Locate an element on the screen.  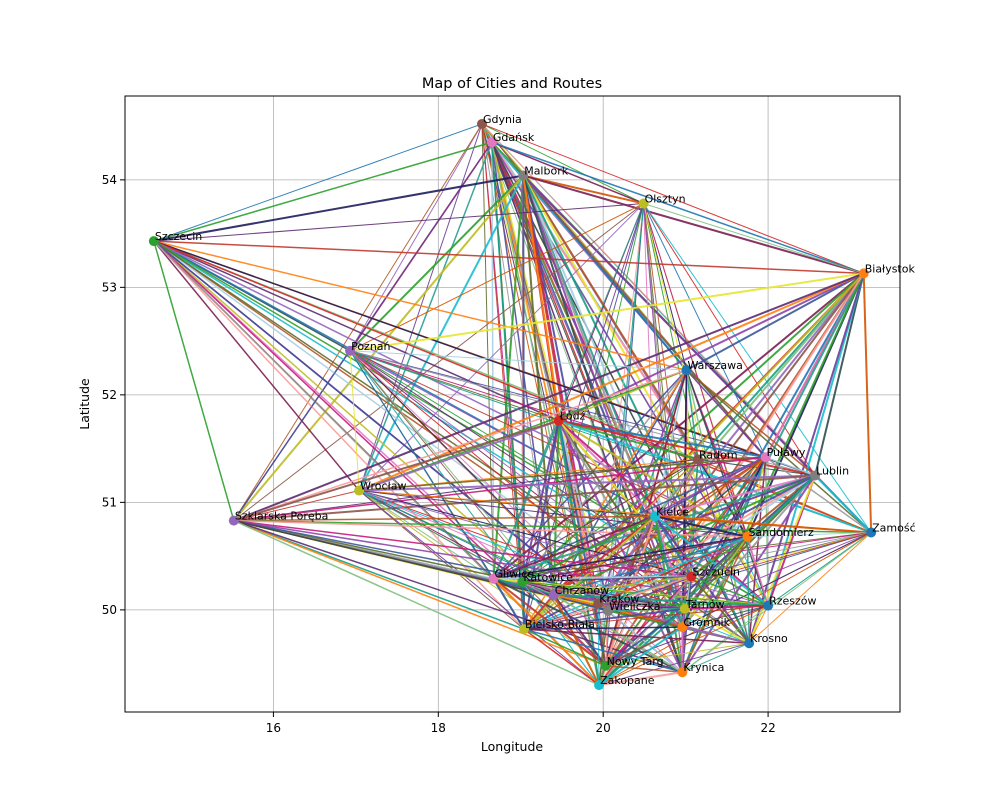
city-label: Sandomierz is located at coordinates (780, 532).